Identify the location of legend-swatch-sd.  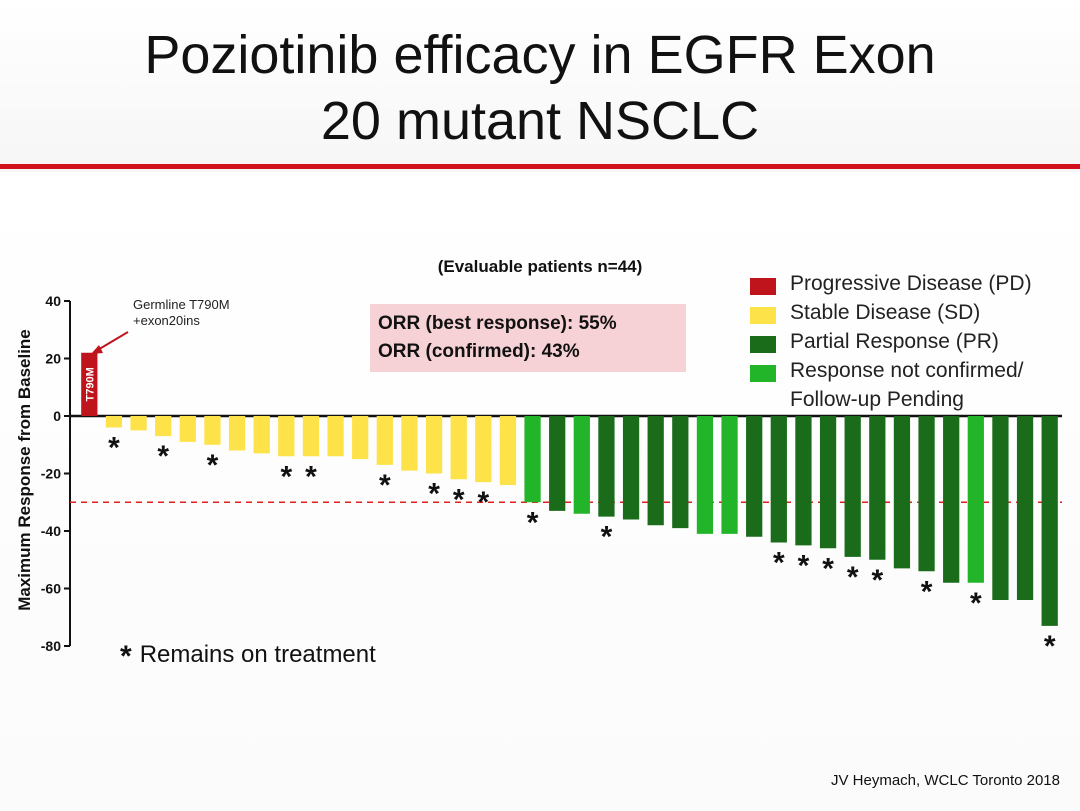
(763, 315).